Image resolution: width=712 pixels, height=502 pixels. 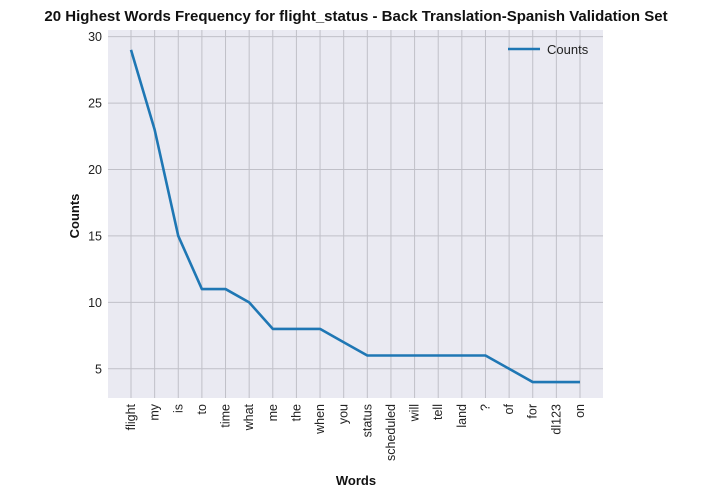 What do you see at coordinates (367, 420) in the screenshot?
I see `x-tick-label: status` at bounding box center [367, 420].